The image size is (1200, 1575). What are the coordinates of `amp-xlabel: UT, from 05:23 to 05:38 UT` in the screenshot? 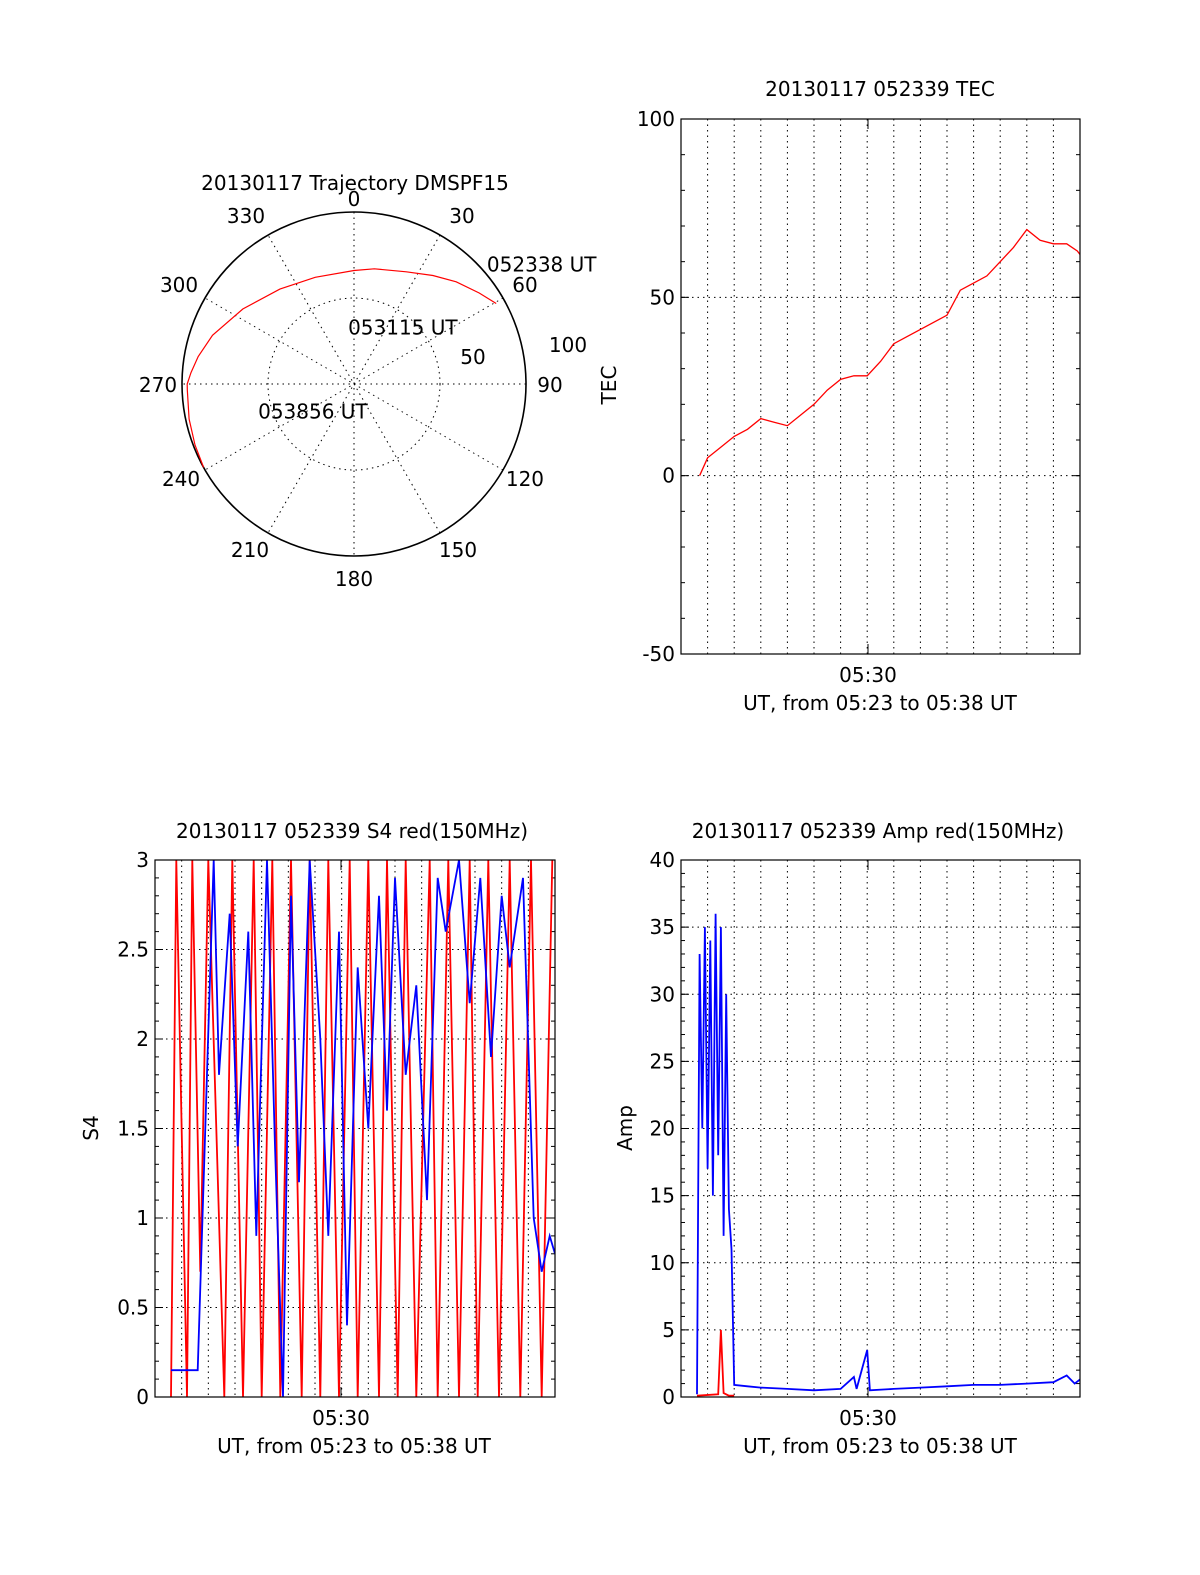 It's located at (880, 1446).